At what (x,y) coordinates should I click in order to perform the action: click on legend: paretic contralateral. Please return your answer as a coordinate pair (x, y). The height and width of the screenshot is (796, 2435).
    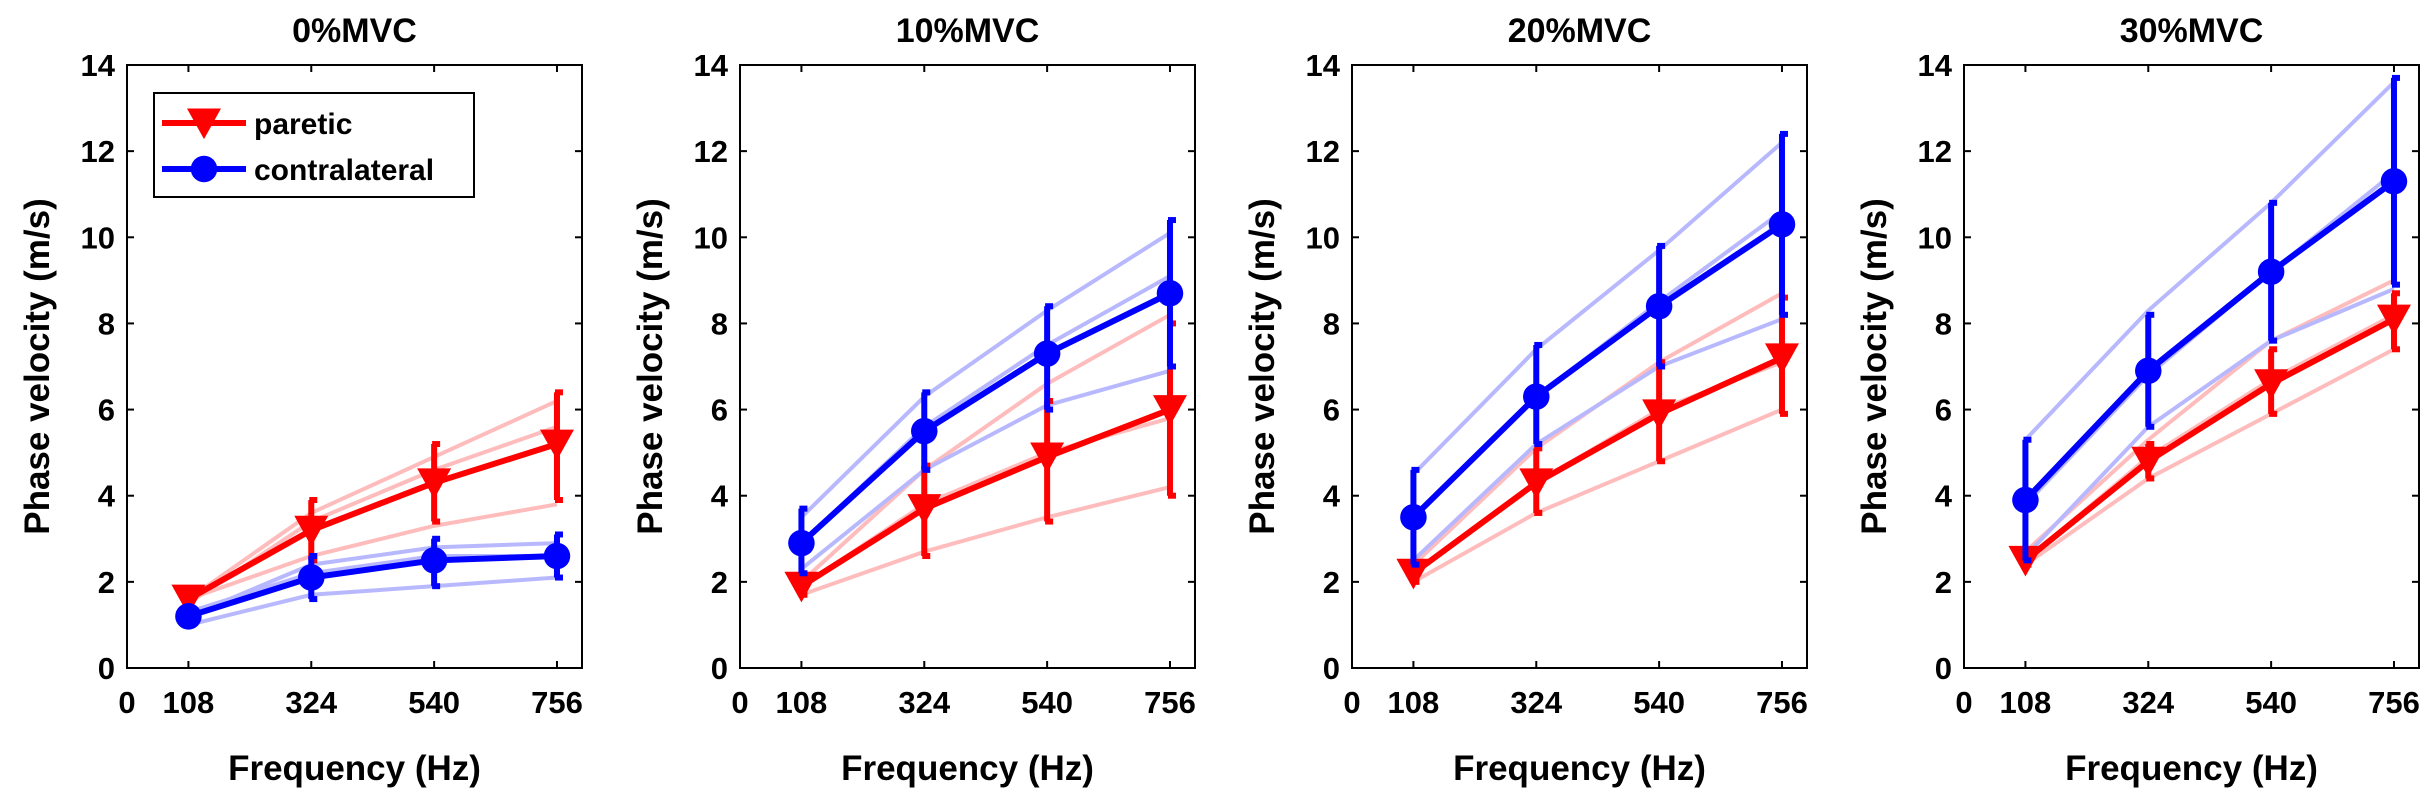
    Looking at the image, I should click on (314, 145).